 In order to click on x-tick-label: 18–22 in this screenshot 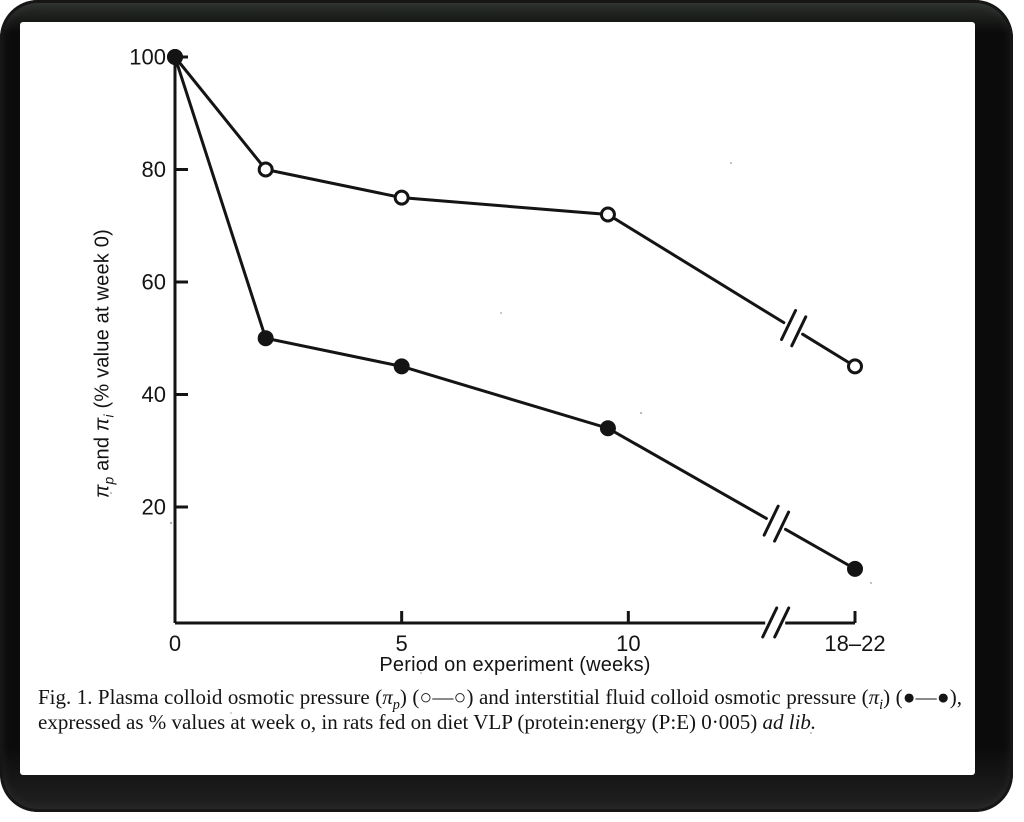, I will do `click(854, 643)`.